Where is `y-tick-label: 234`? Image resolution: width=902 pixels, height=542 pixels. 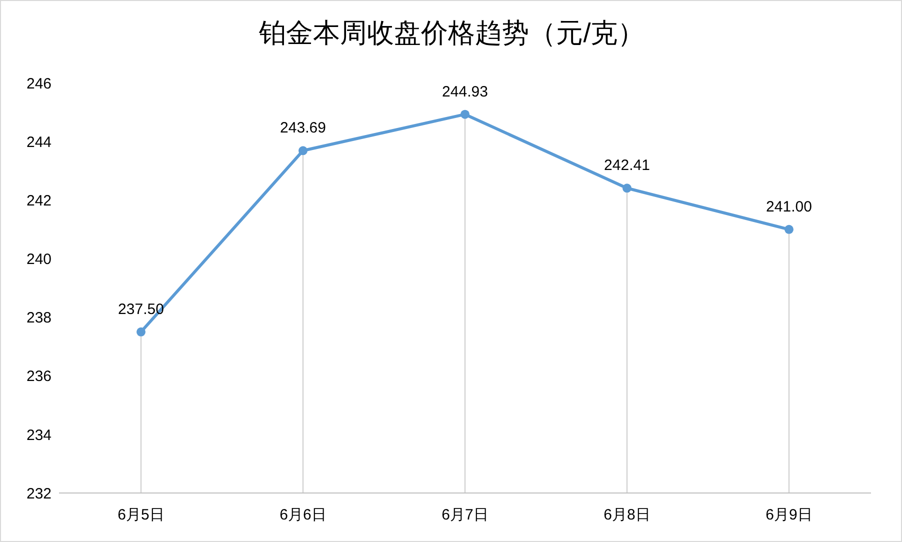
y-tick-label: 234 is located at coordinates (39, 435).